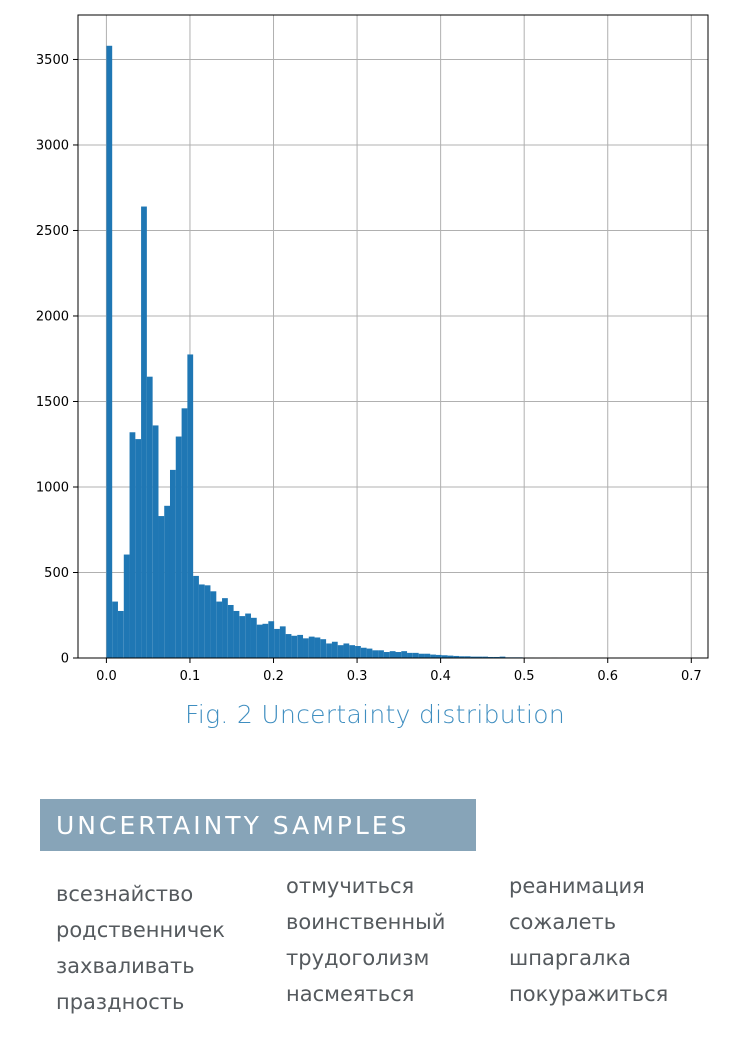  I want to click on sample-word: покуражиться, so click(589, 994).